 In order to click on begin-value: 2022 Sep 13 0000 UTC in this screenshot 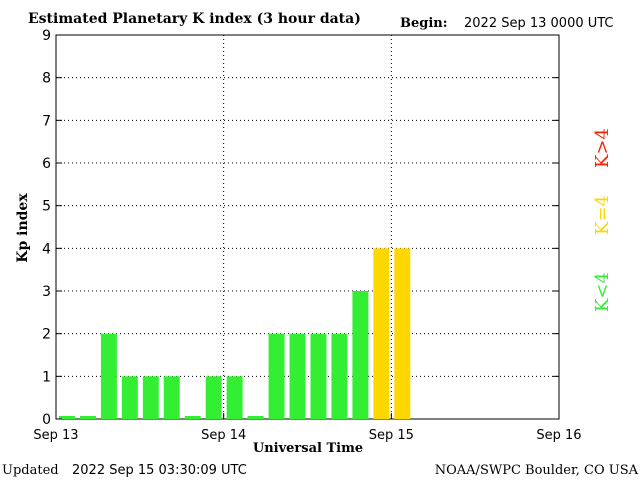, I will do `click(539, 23)`.